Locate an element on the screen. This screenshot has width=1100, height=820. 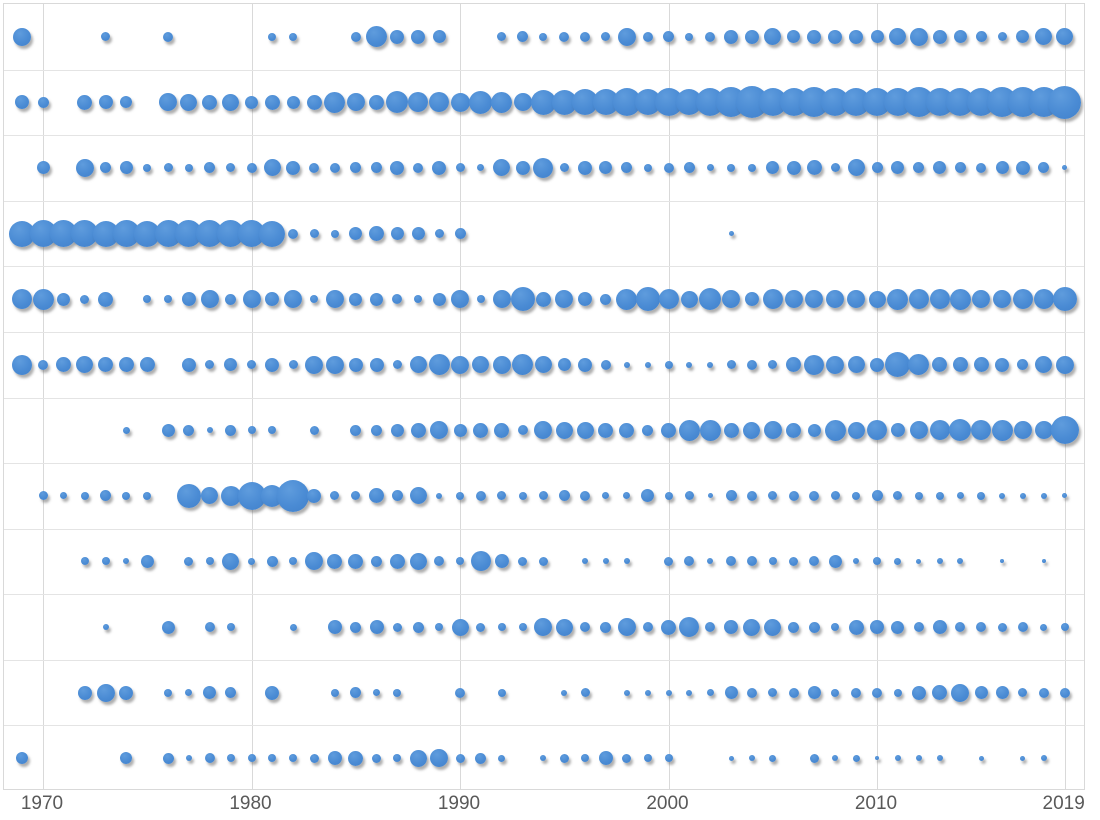
bubble-row-07-2005 is located at coordinates (772, 430).